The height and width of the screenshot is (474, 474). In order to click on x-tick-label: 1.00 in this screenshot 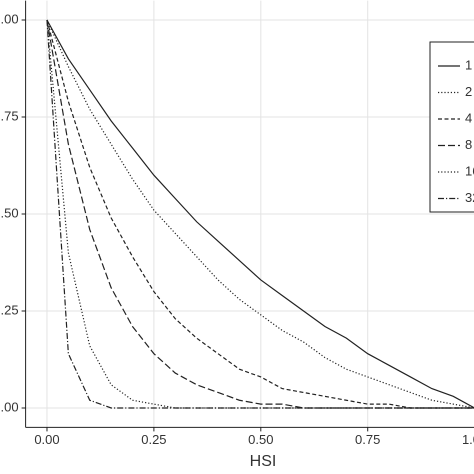, I will do `click(468, 439)`.